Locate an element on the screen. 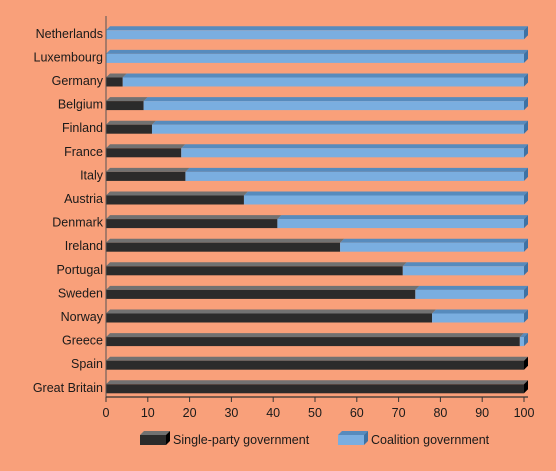 Image resolution: width=556 pixels, height=471 pixels. category-label: Sweden is located at coordinates (80, 293).